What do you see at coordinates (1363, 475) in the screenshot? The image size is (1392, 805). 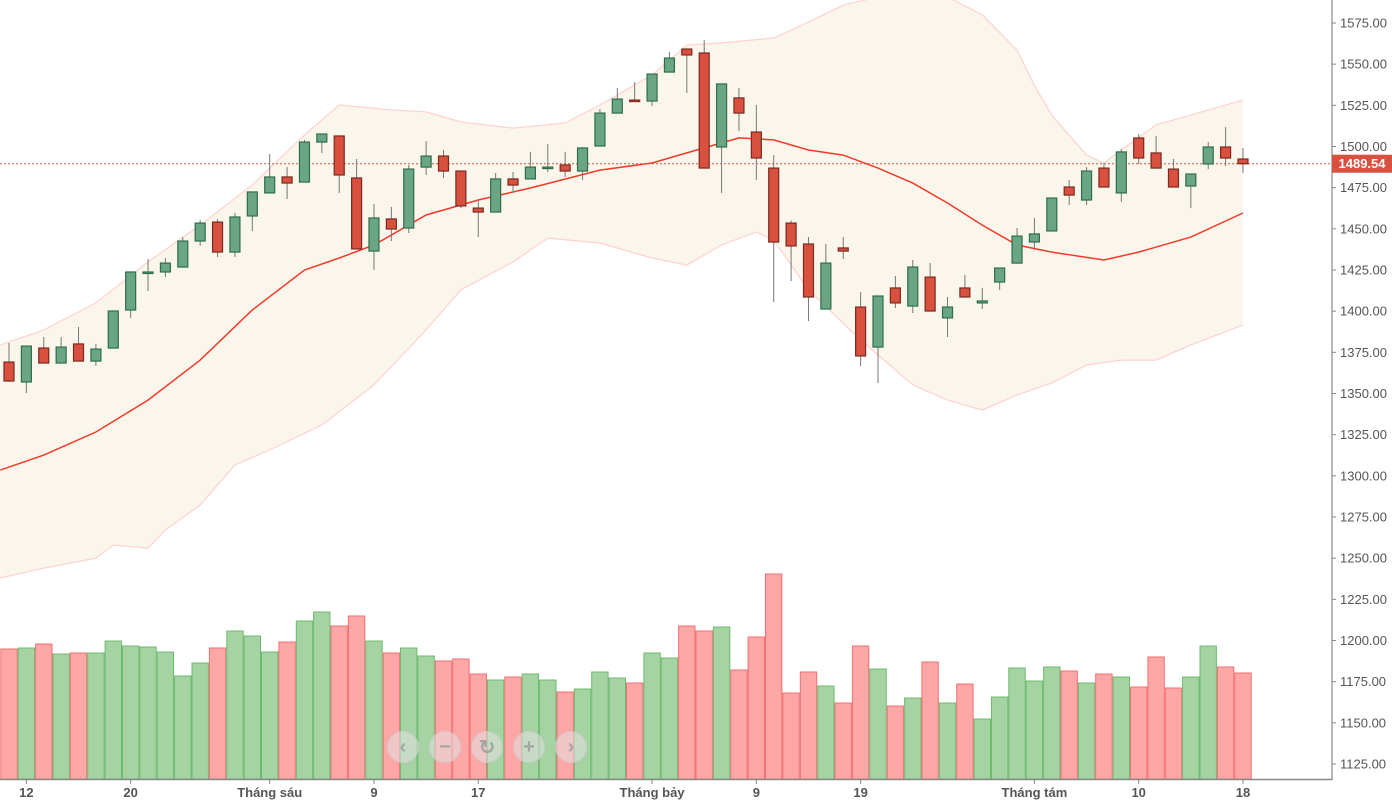 I see `y-tick-label: 1300.00` at bounding box center [1363, 475].